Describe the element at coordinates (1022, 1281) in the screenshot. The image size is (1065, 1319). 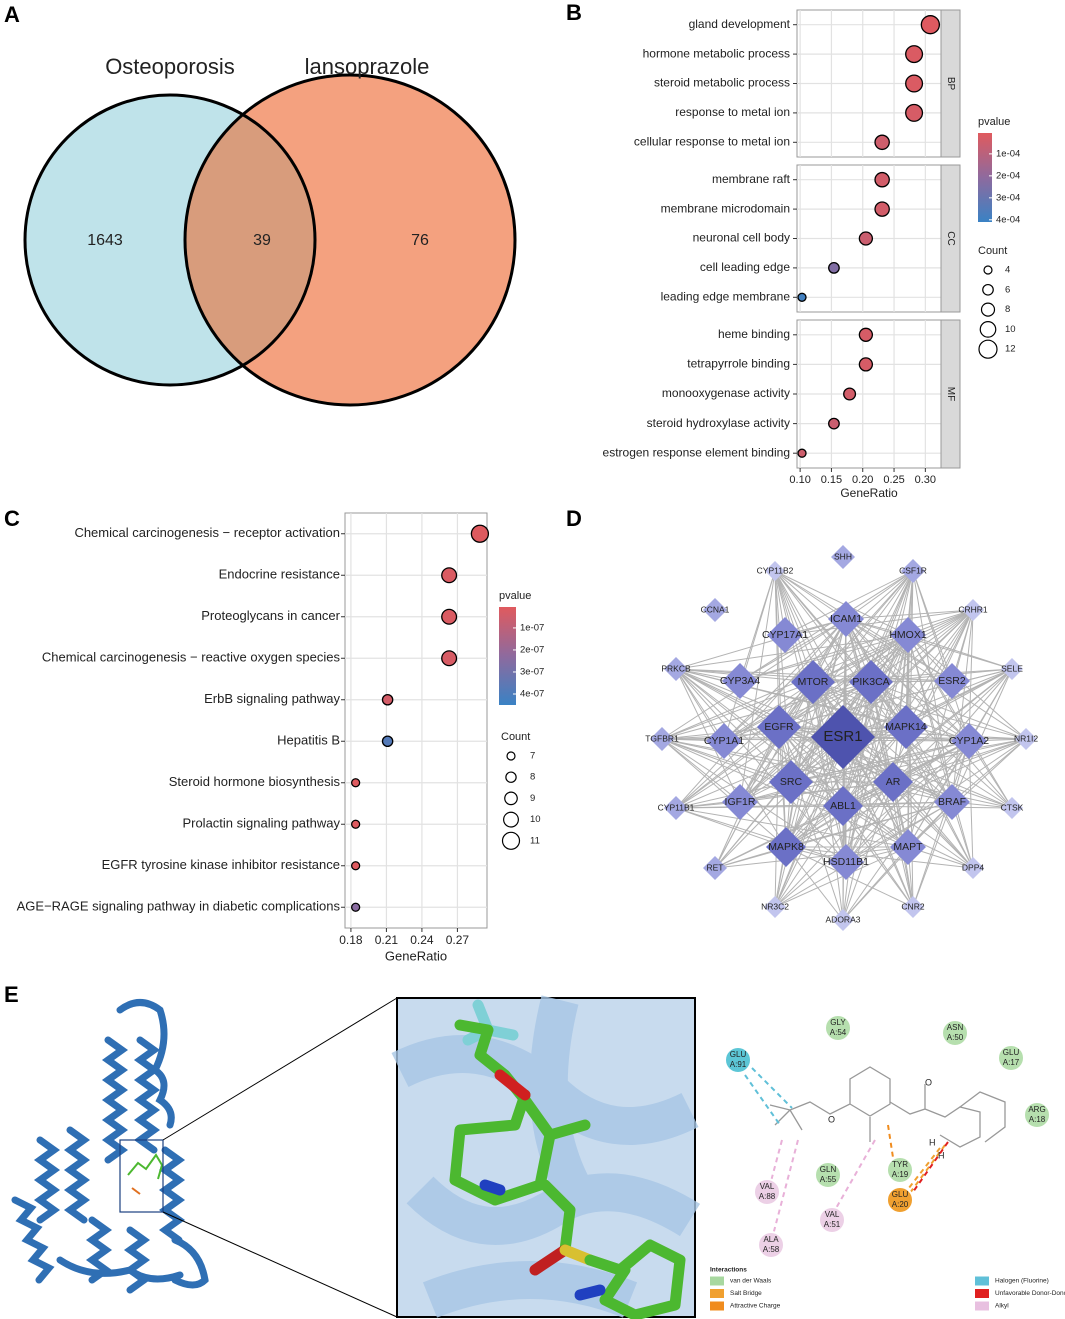
I see `legend-label: Halogen (Fluorine)` at that location.